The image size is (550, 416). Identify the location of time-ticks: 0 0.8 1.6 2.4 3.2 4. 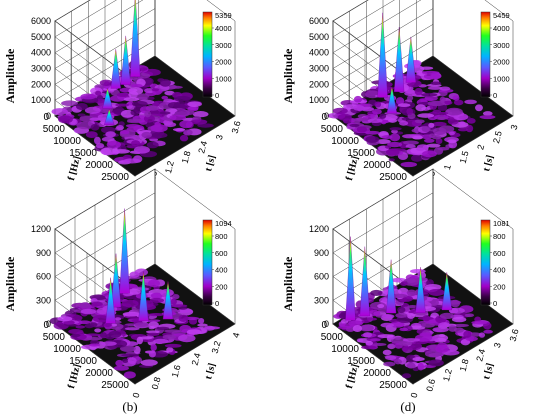
(186, 365).